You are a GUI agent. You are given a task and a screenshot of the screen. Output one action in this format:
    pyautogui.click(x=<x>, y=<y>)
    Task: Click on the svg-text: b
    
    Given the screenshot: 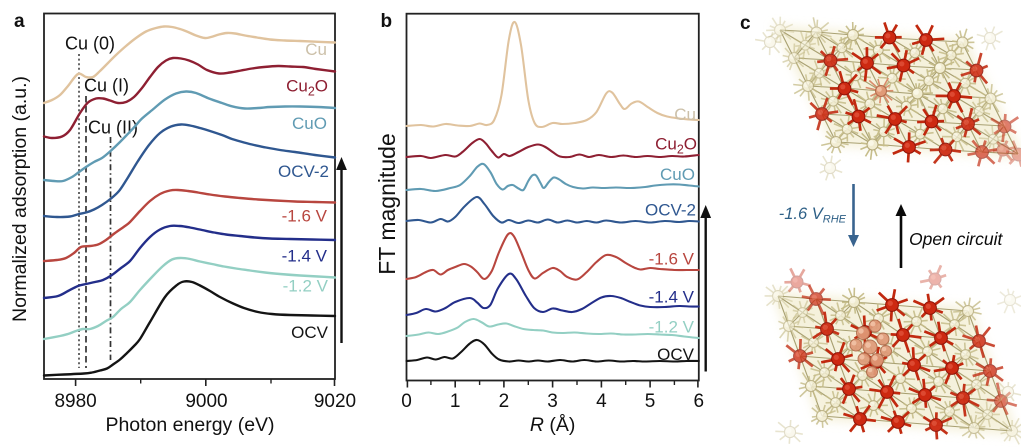 What is the action you would take?
    pyautogui.click(x=387, y=21)
    